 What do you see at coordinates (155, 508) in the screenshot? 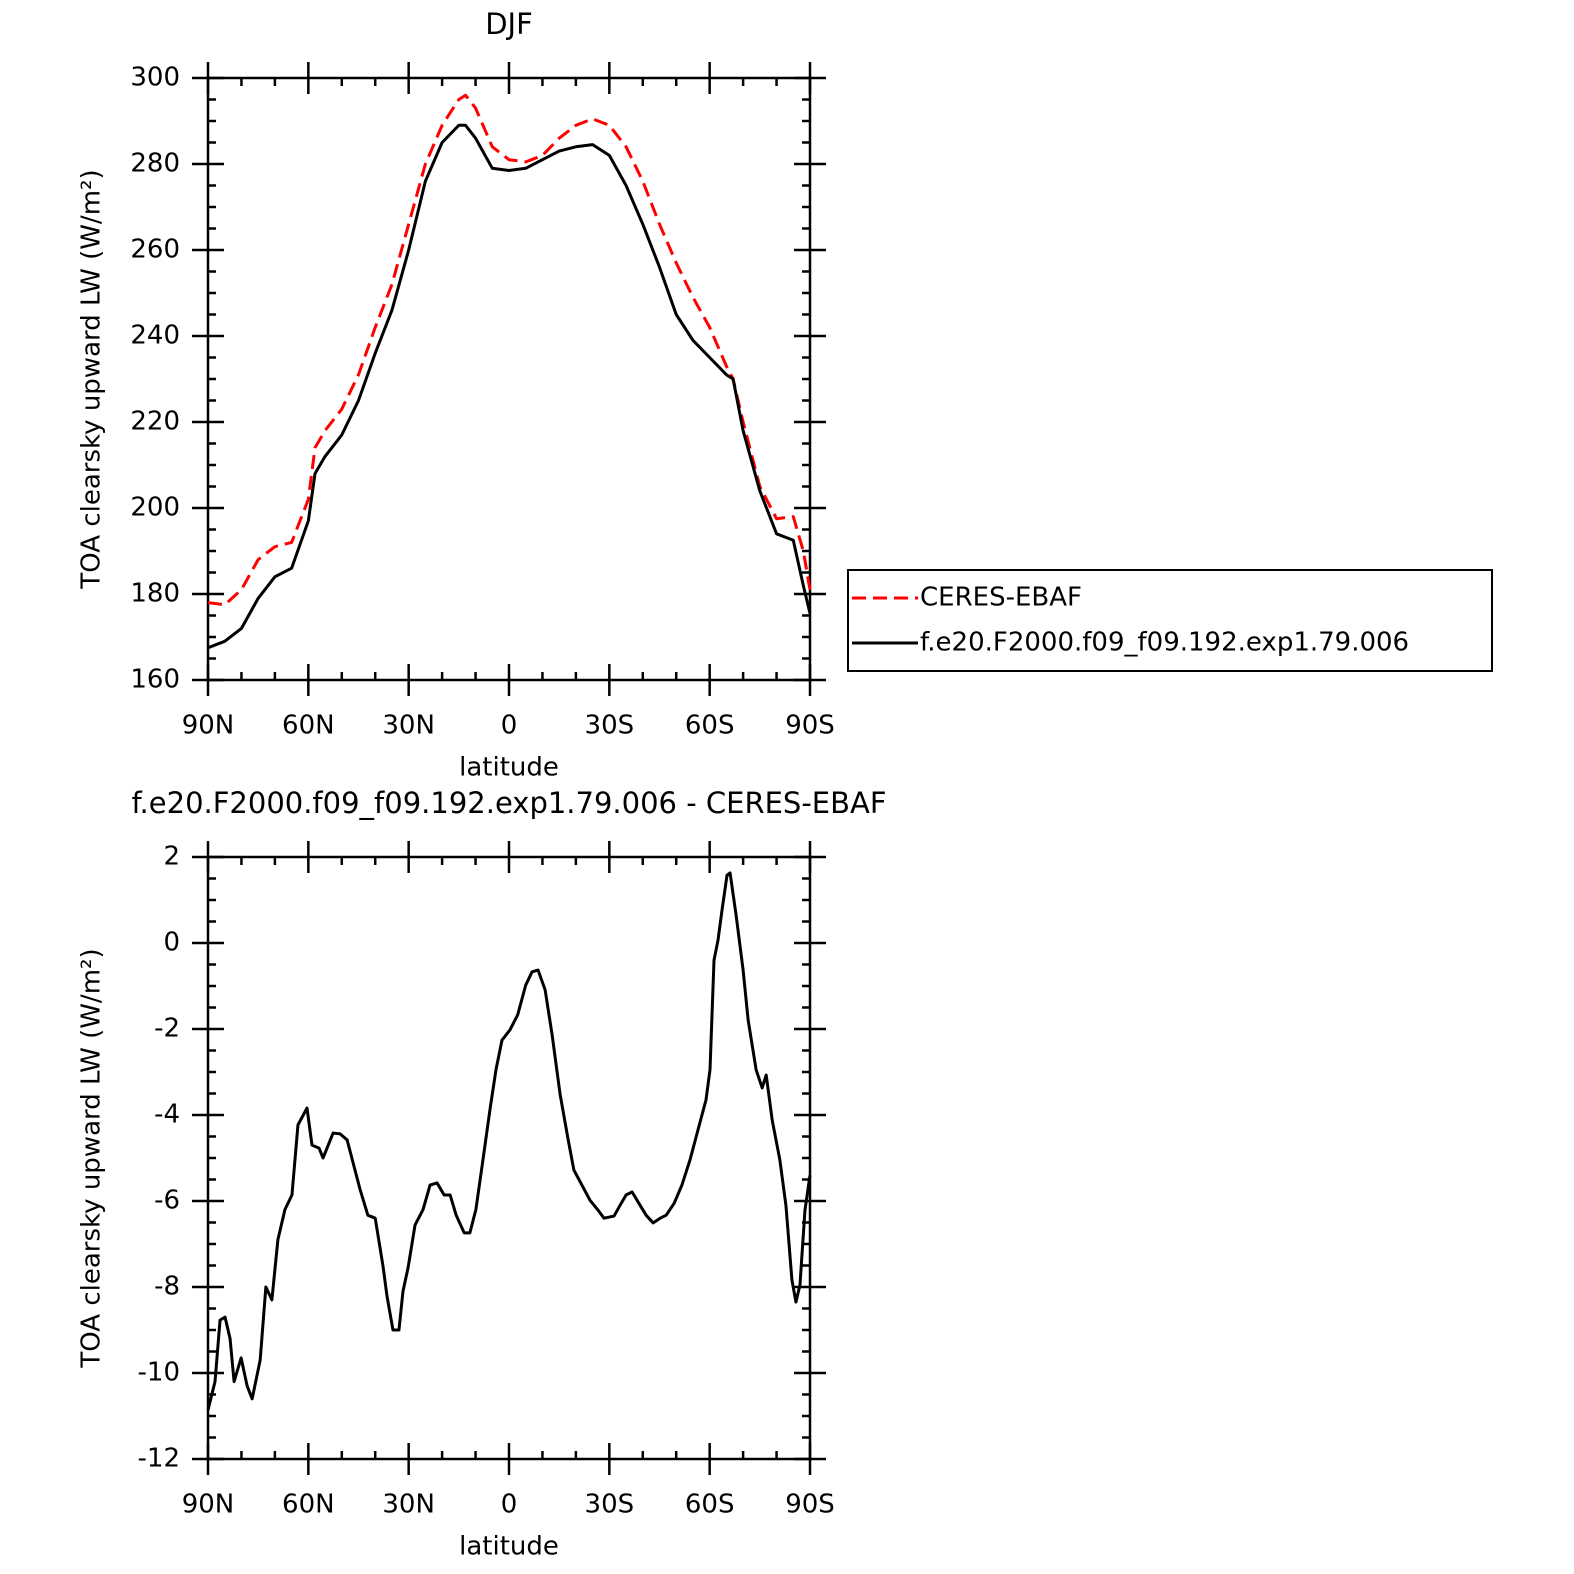
I see `y-tick-label: 200` at bounding box center [155, 508].